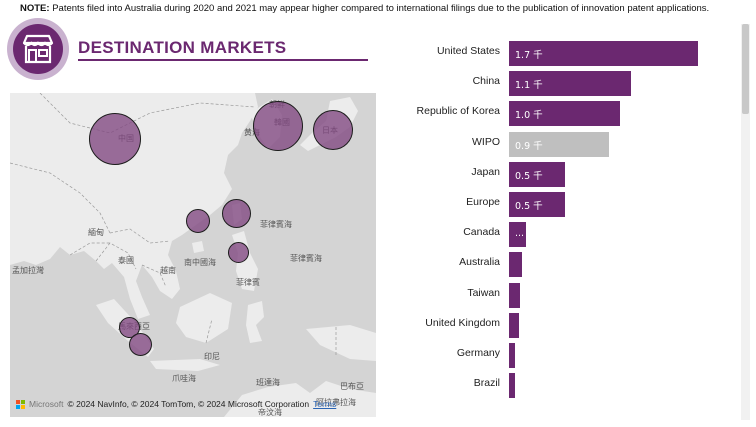 The image size is (756, 427). I want to click on map-bubble-korea, so click(278, 126).